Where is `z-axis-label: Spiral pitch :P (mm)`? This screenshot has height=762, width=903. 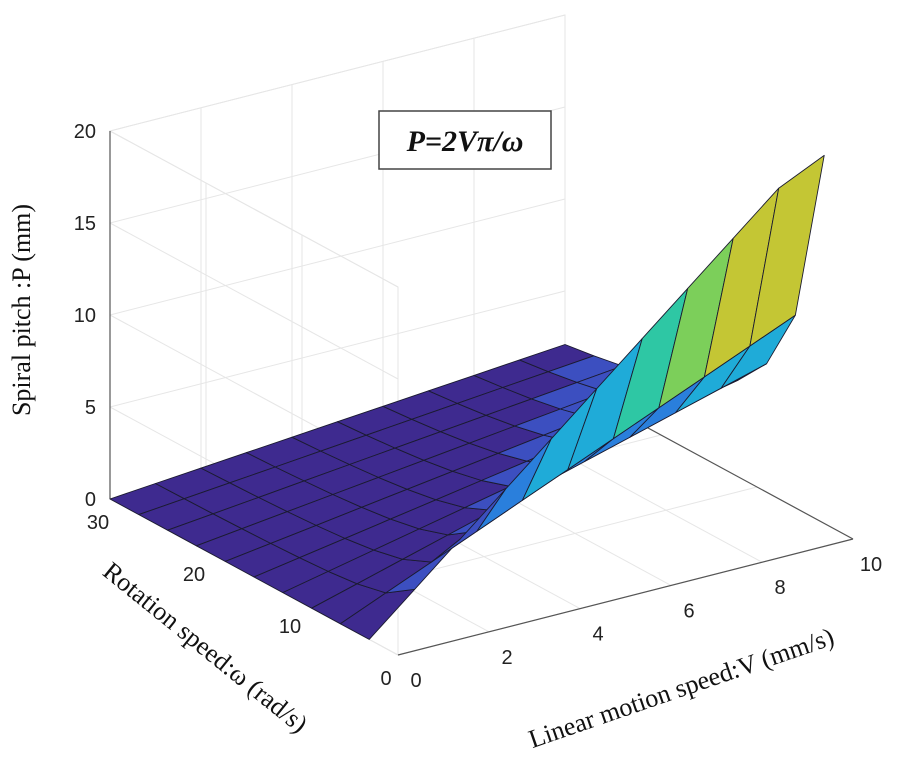
z-axis-label: Spiral pitch :P (mm) is located at coordinates (21, 310).